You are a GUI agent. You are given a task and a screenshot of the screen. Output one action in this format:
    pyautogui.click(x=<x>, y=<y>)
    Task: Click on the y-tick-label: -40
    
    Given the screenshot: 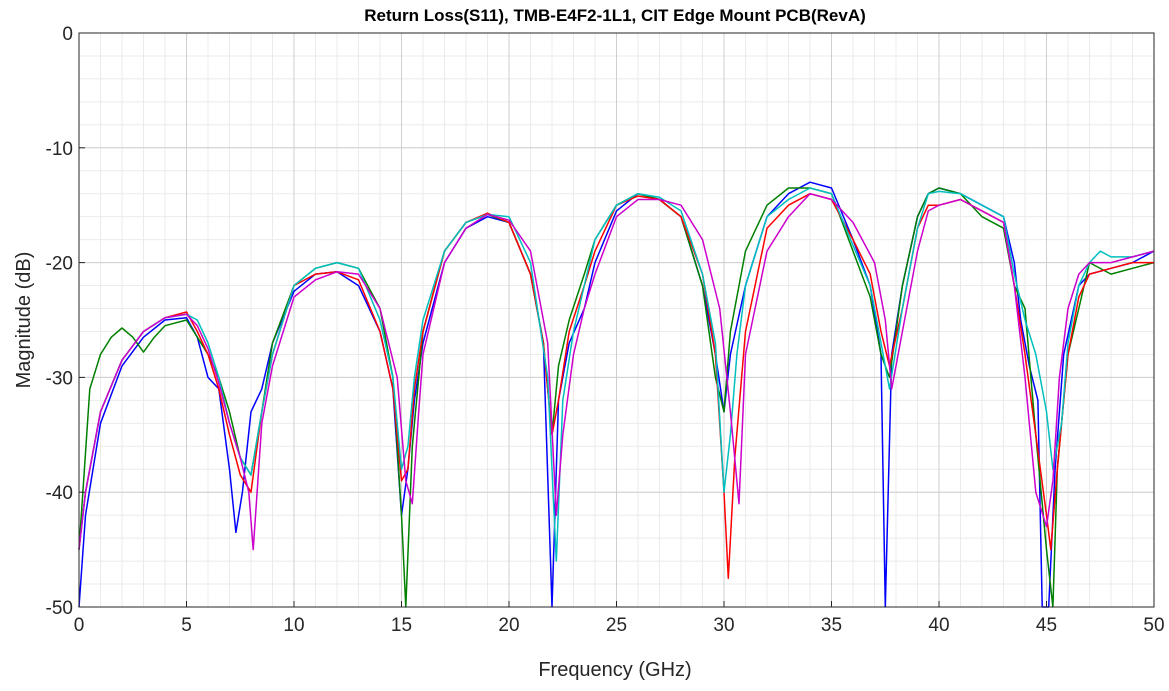 What is the action you would take?
    pyautogui.click(x=59, y=493)
    